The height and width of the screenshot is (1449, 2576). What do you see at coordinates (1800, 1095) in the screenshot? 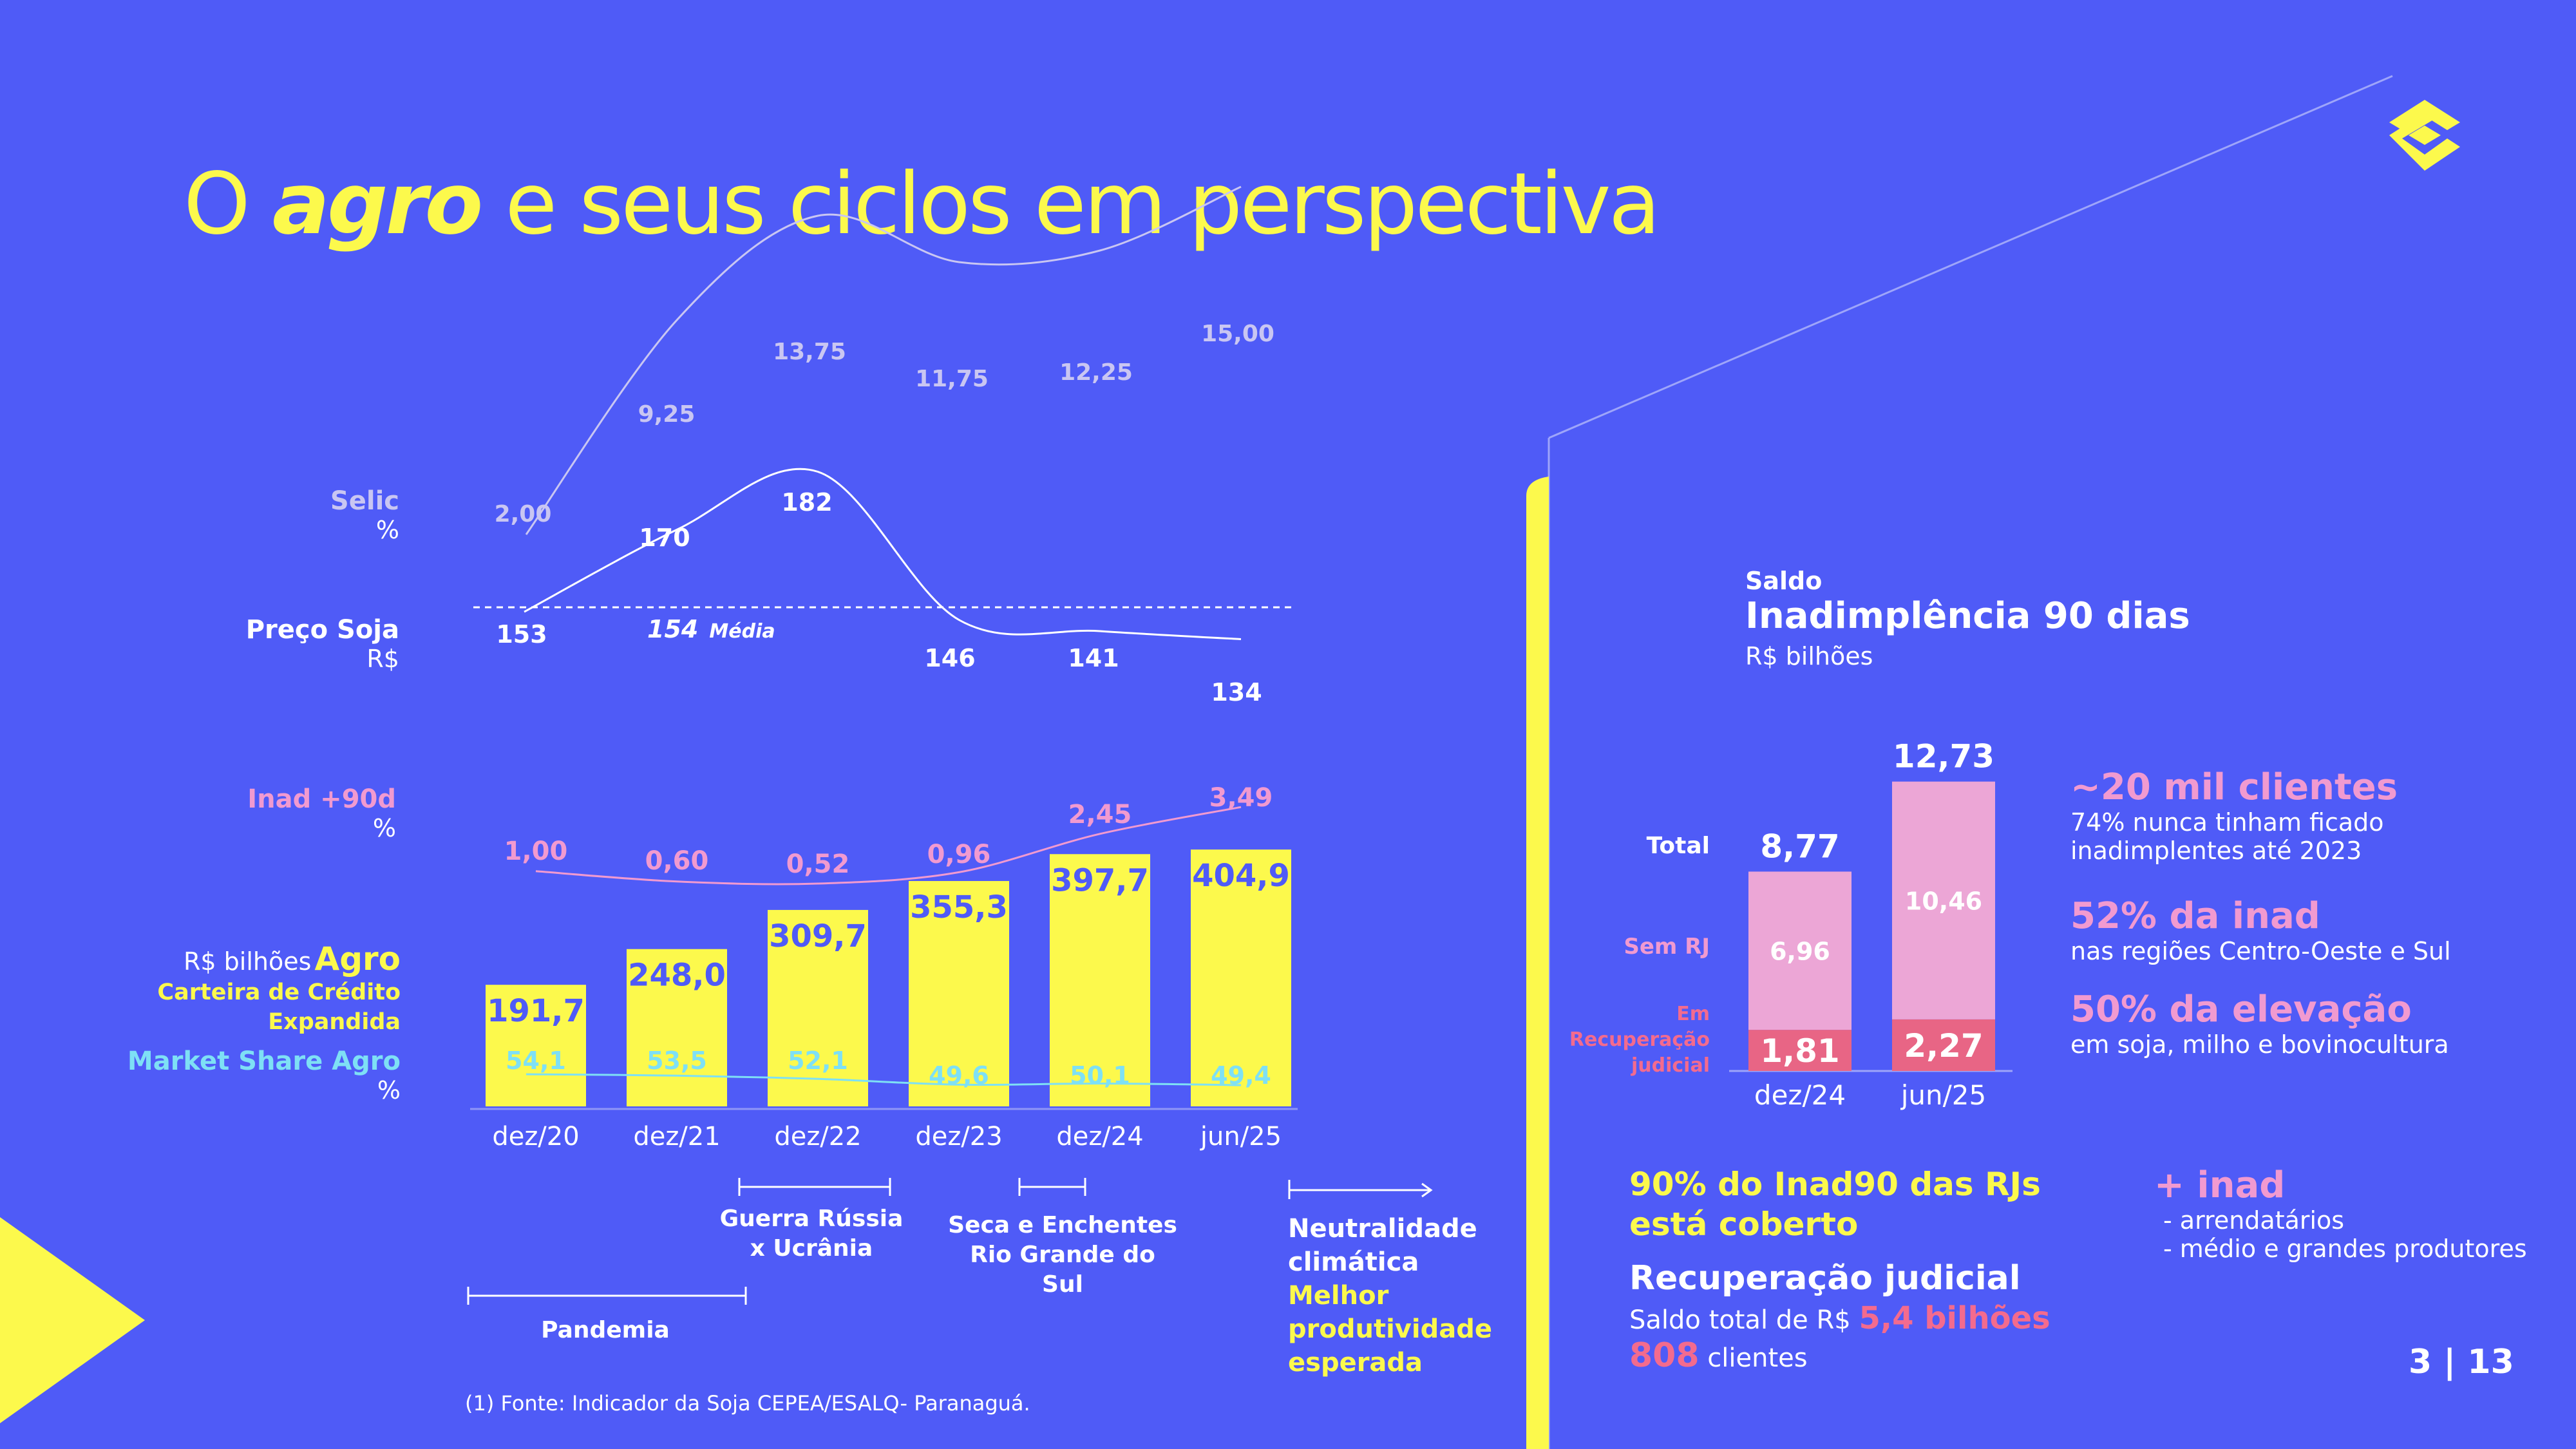
I see `right-x-tick-label: dez/24` at bounding box center [1800, 1095].